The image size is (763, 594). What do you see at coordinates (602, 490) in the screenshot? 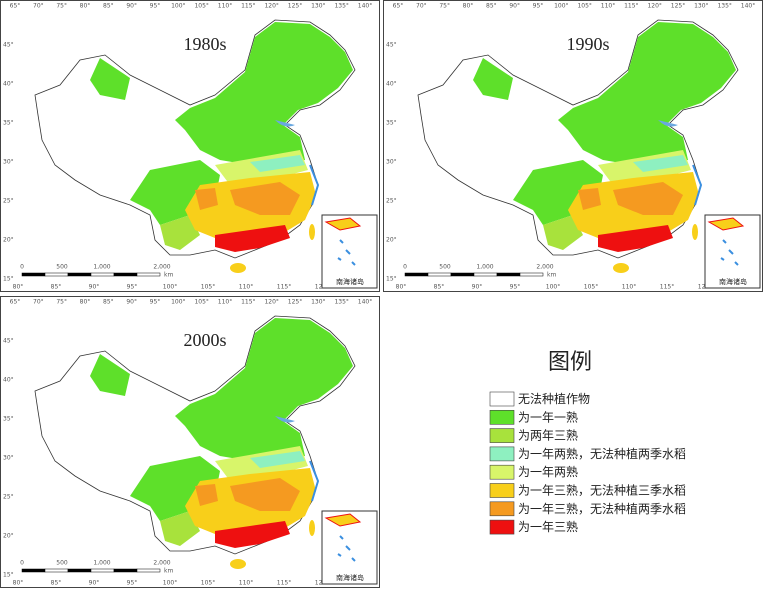
I see `legend-label: 为一年三熟，无法种植三季水稻` at bounding box center [602, 490].